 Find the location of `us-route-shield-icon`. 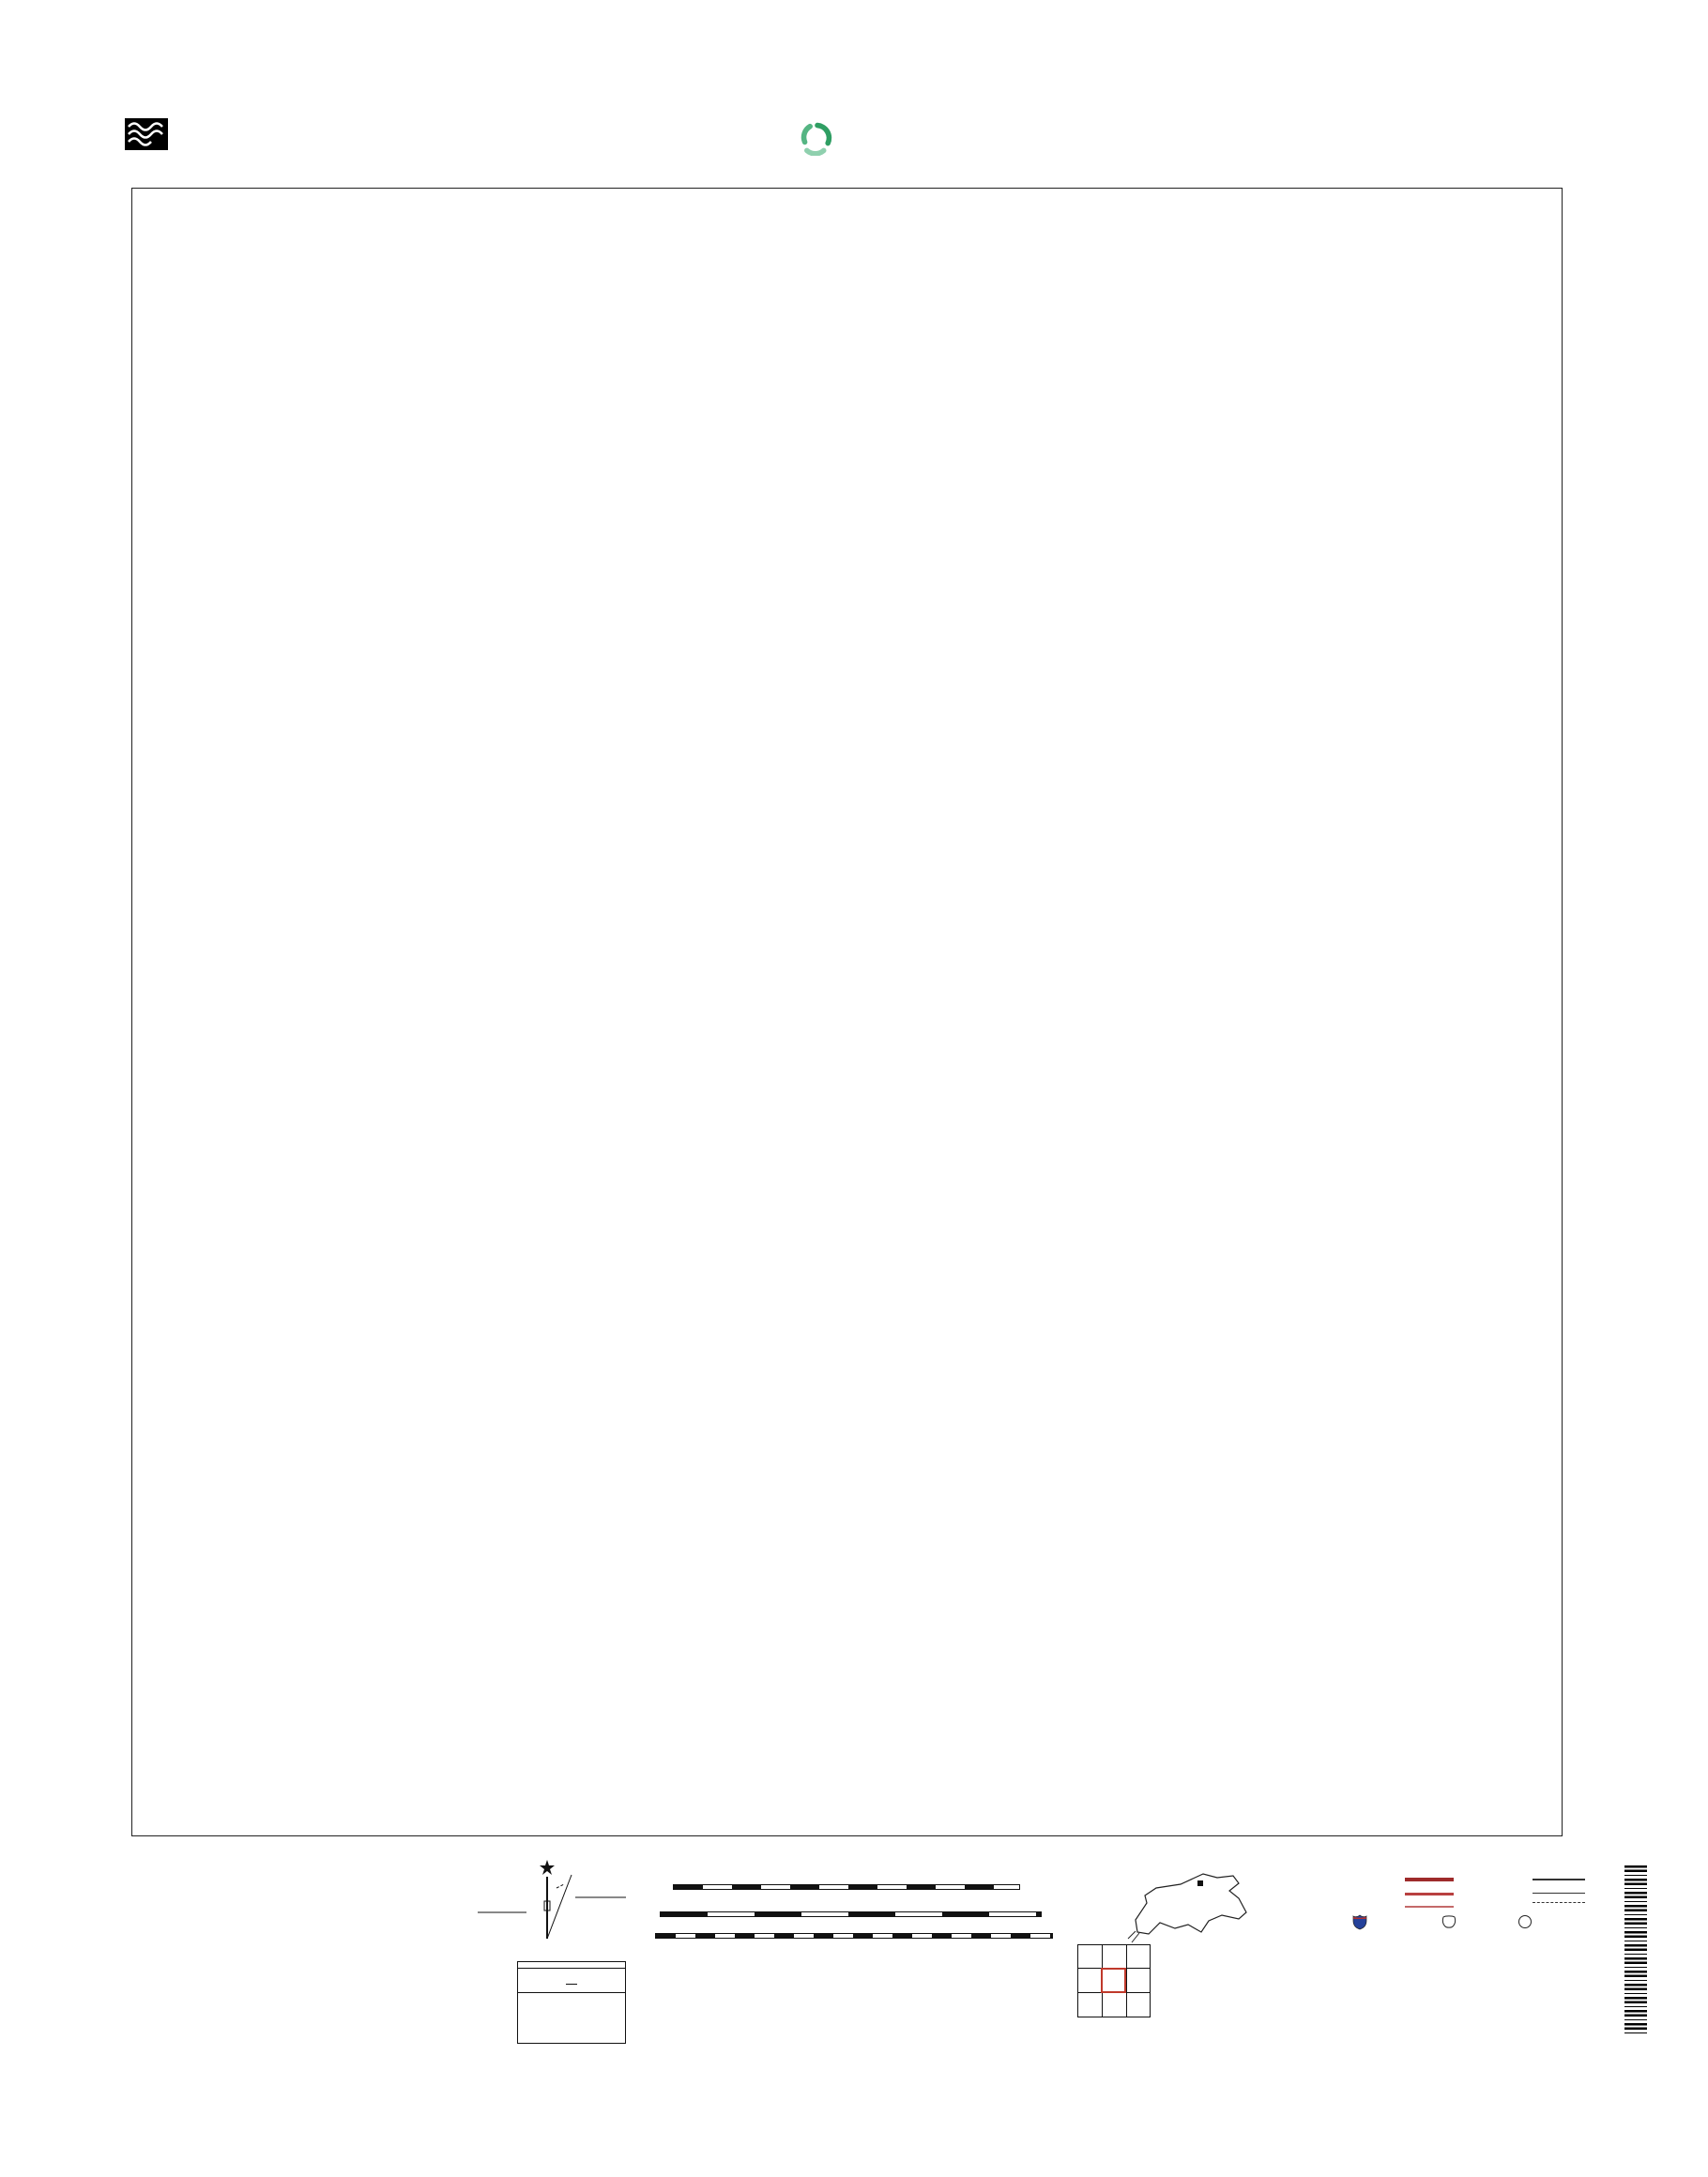

us-route-shield-icon is located at coordinates (1449, 1924).